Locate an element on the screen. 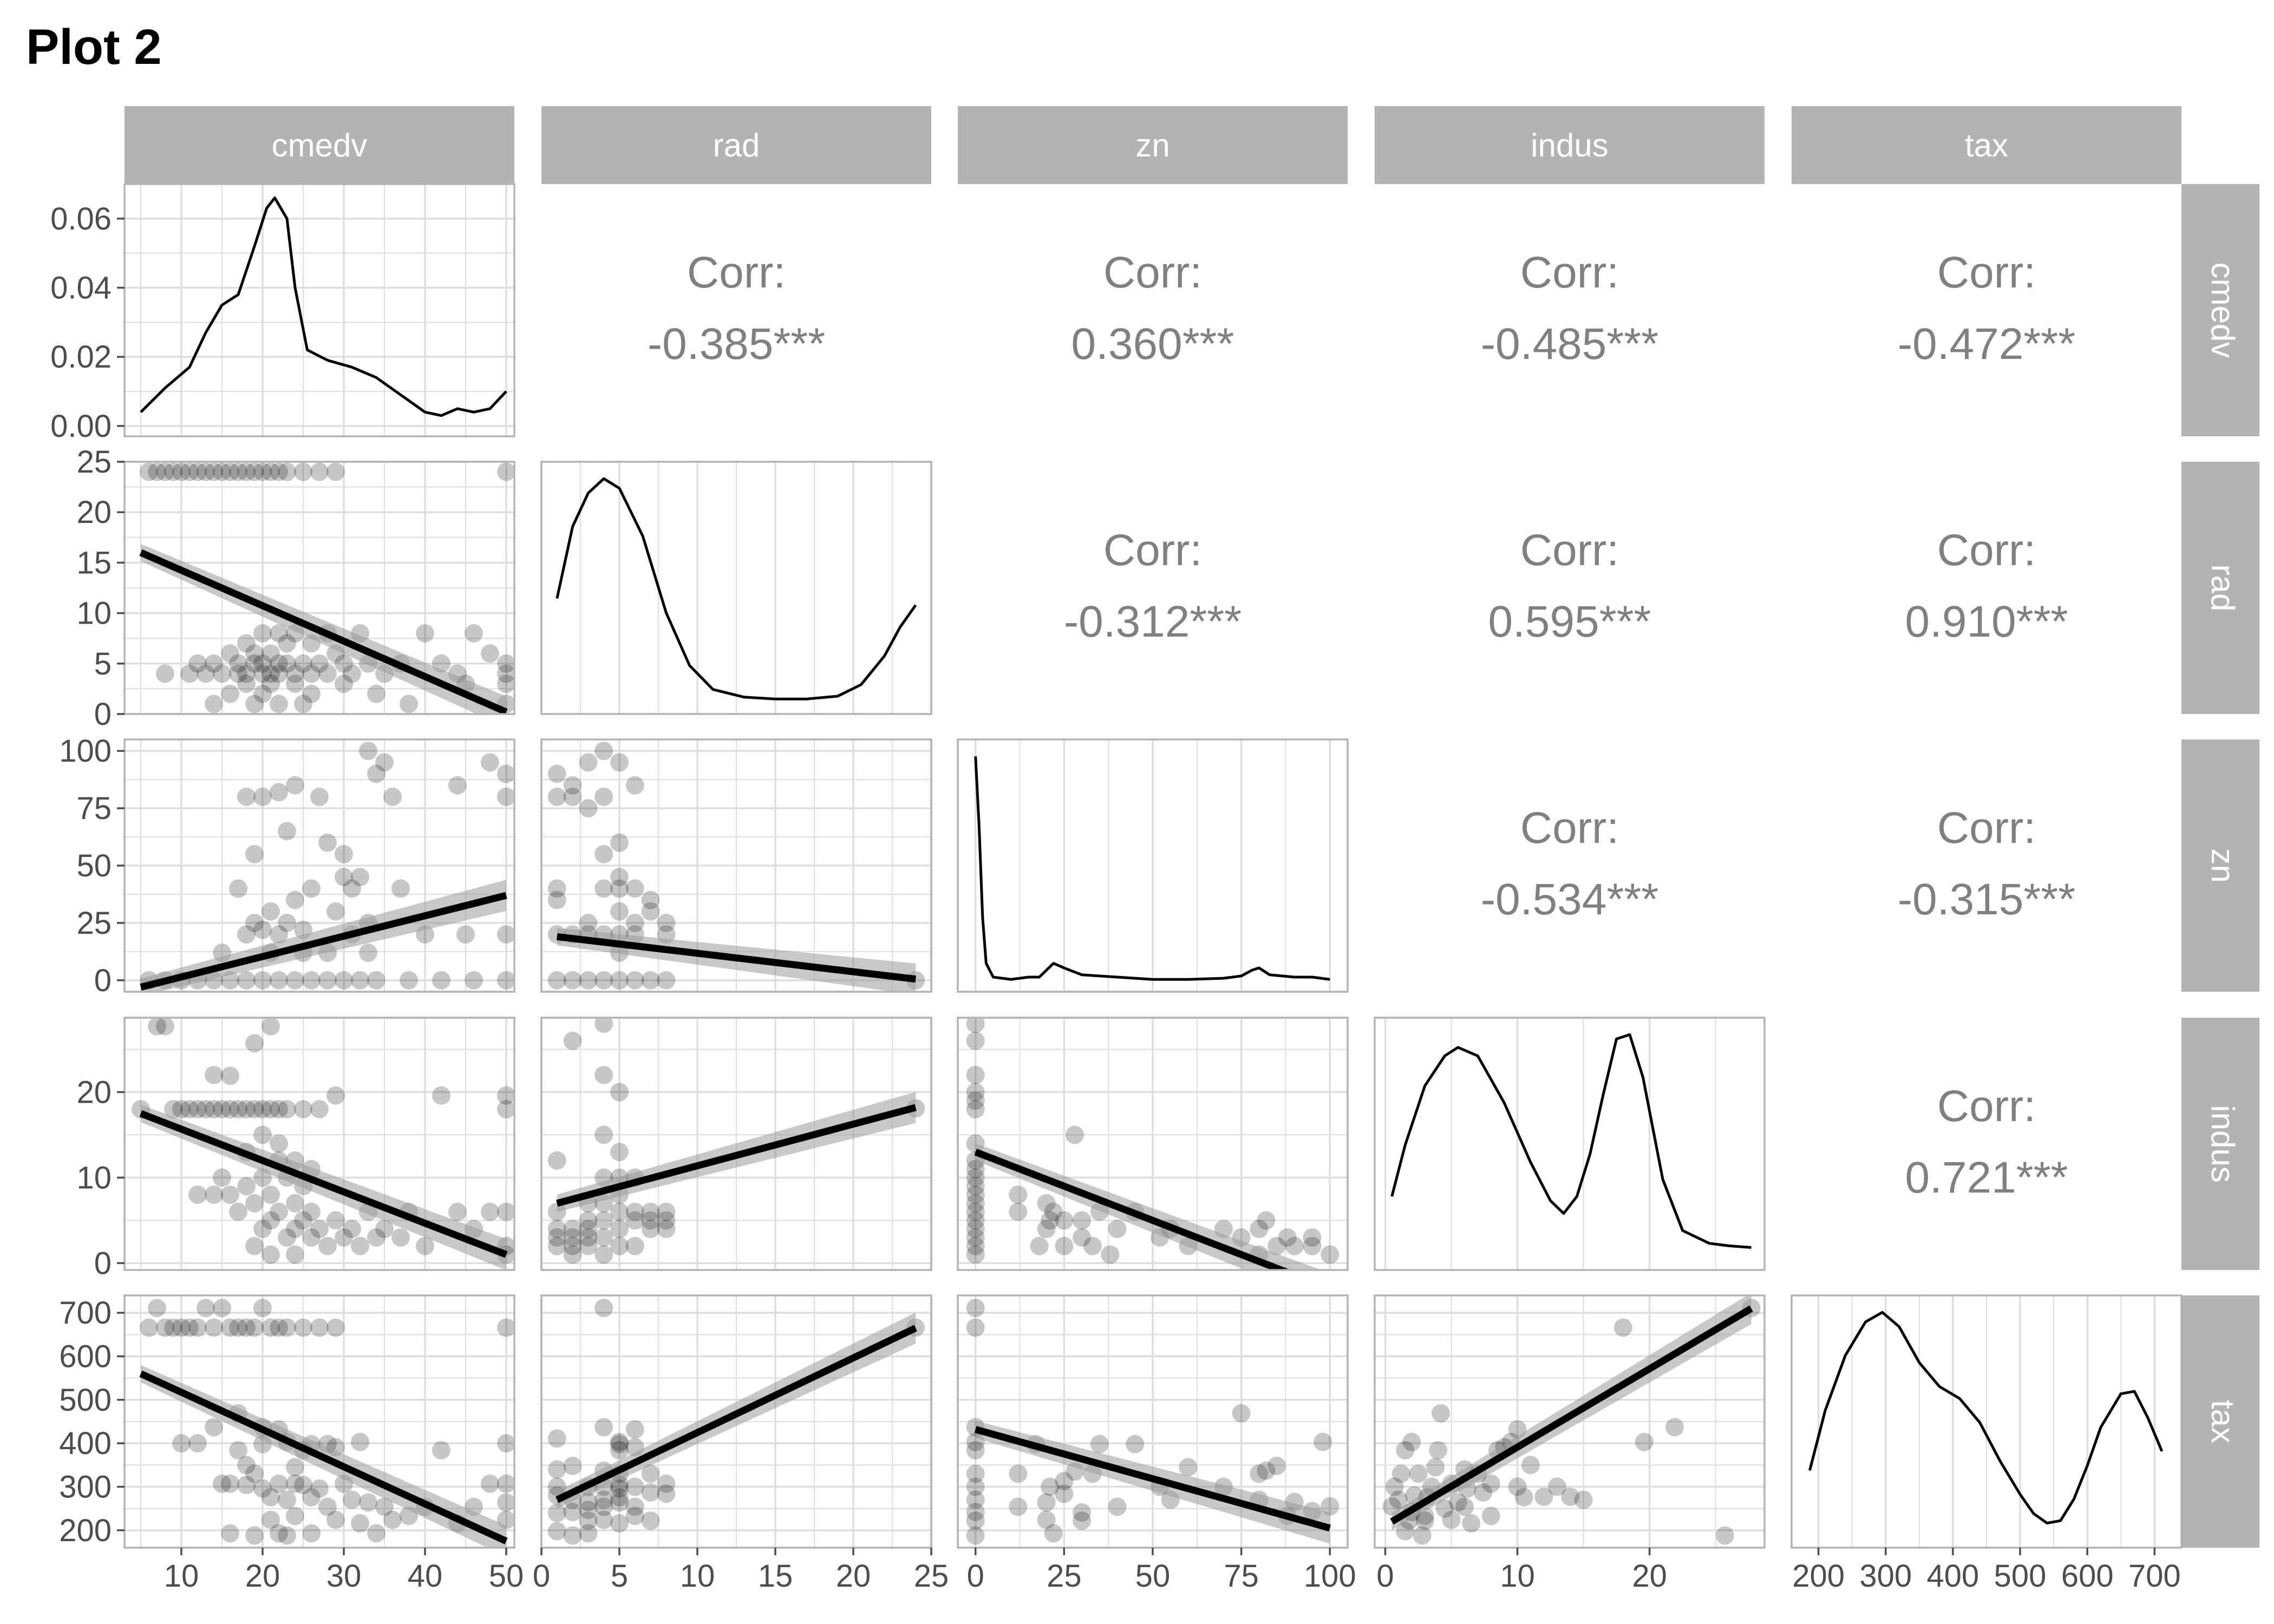 This screenshot has height=1624, width=2274. corr-panel-cmedv-zn: Corr: 0.360*** is located at coordinates (1153, 309).